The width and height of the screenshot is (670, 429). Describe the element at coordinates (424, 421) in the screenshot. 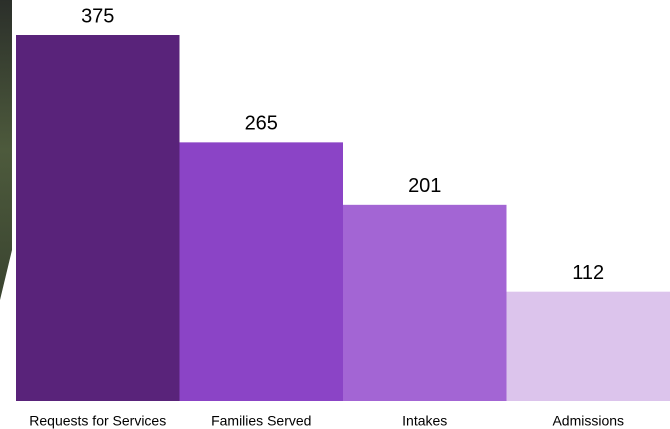

I see `x-tick-label: Intakes` at that location.